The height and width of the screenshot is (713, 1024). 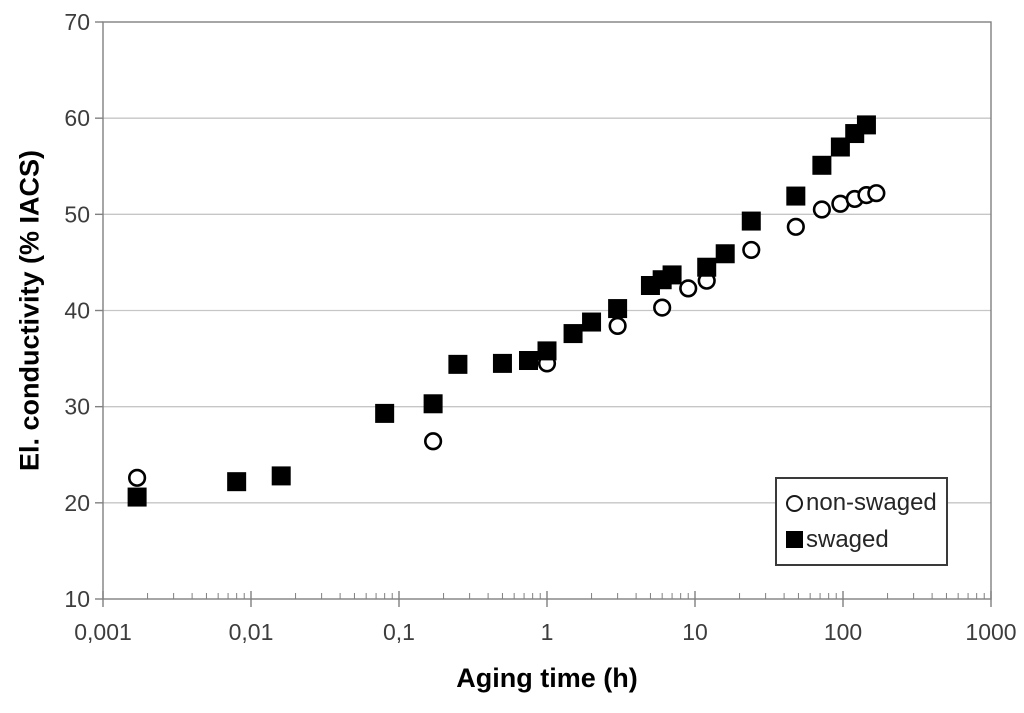 What do you see at coordinates (990, 632) in the screenshot?
I see `svg-text: 1000` at bounding box center [990, 632].